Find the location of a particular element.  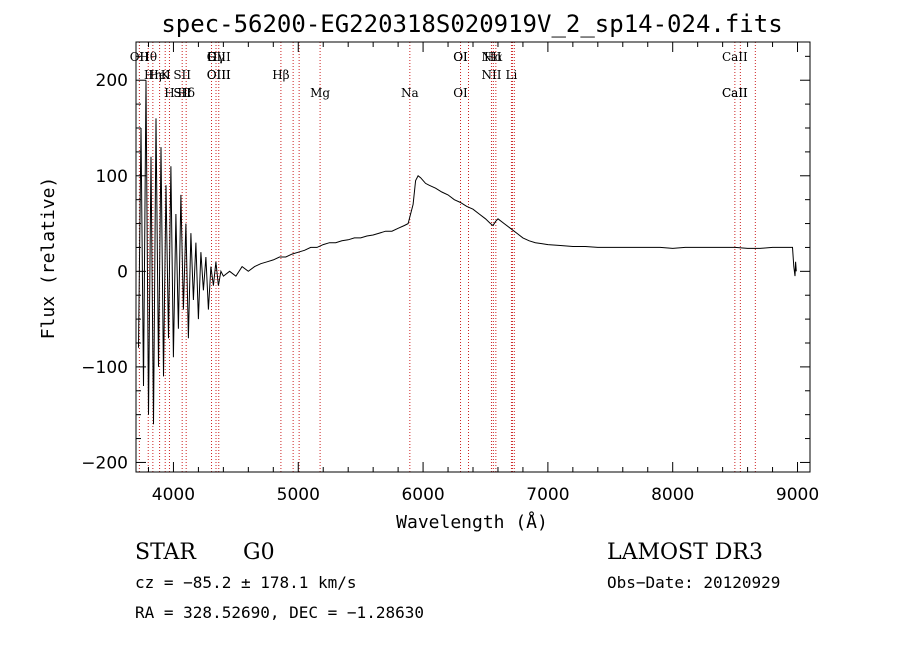

line-label: Hγ is located at coordinates (216, 57).